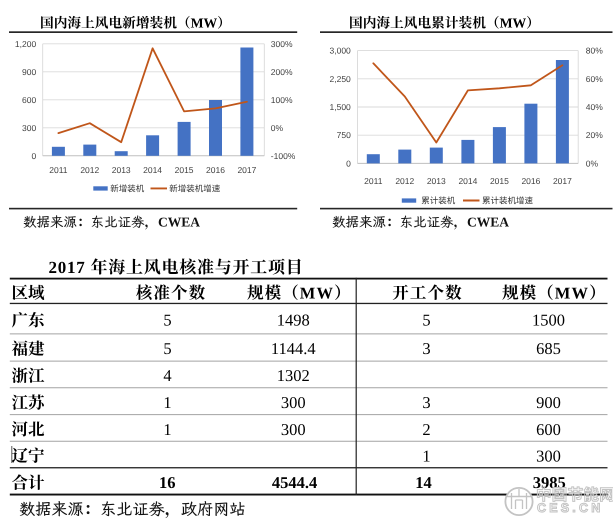 Image resolution: width=613 pixels, height=527 pixels. What do you see at coordinates (508, 201) in the screenshot?
I see `svg-text: 累计装机增速` at bounding box center [508, 201].